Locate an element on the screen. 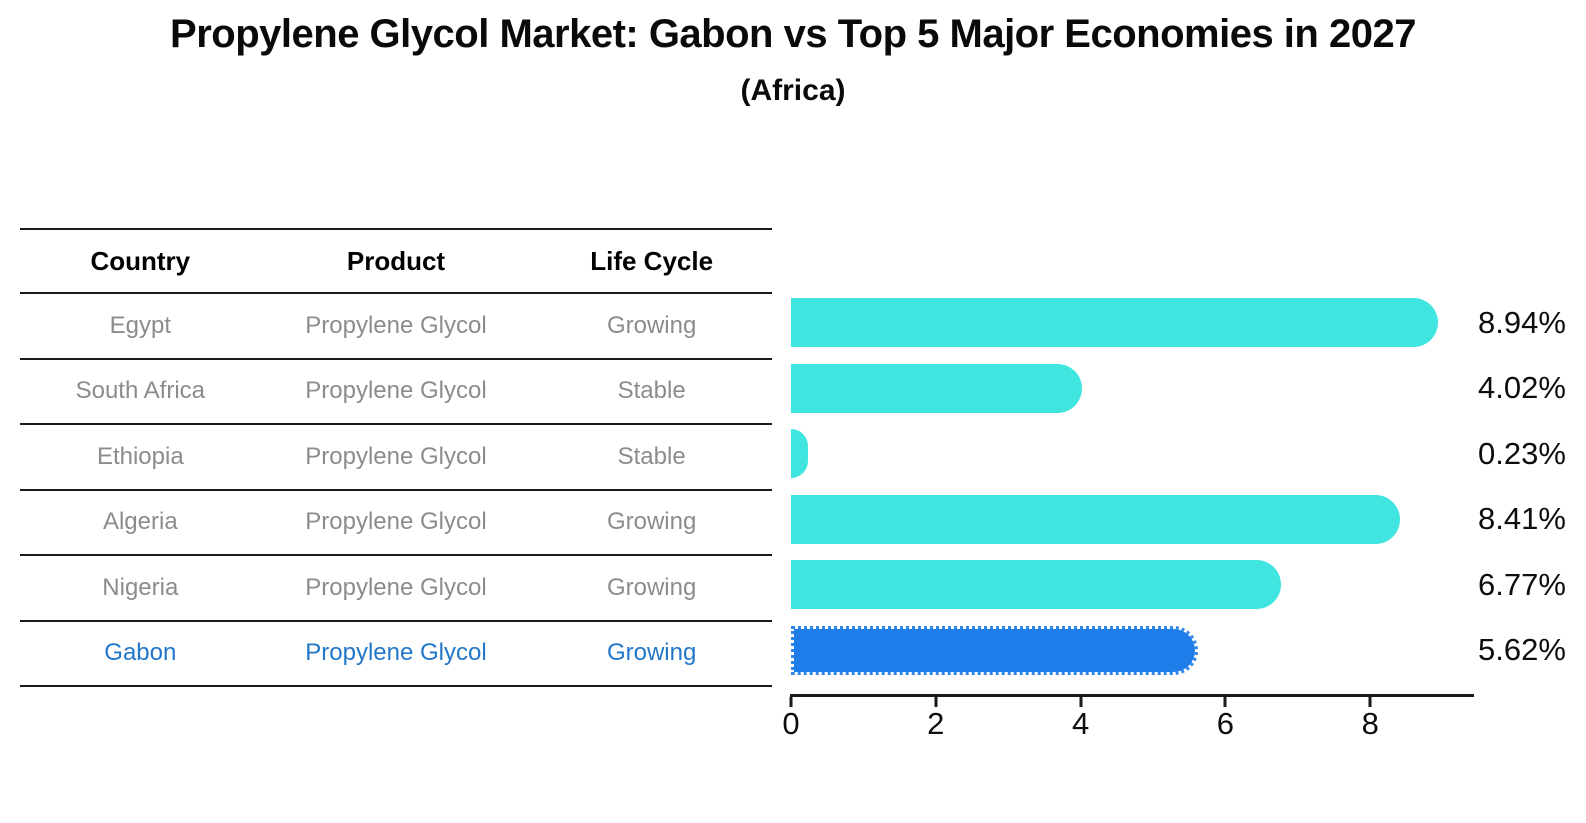  table-cell-country: Ethiopia is located at coordinates (140, 456).